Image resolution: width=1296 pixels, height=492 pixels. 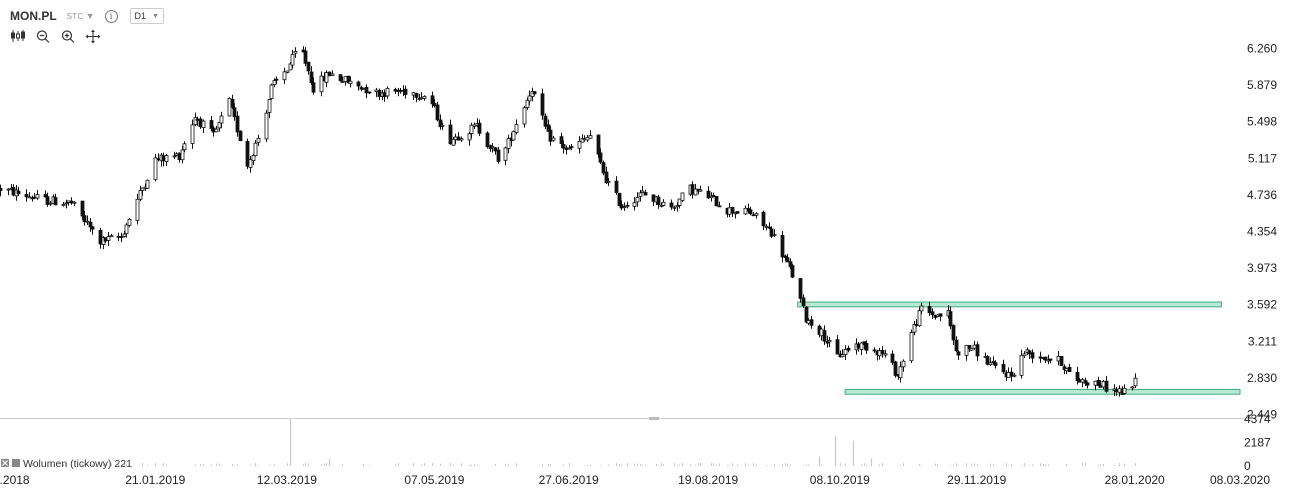 What do you see at coordinates (16, 463) in the screenshot?
I see `volume-settings-icon` at bounding box center [16, 463].